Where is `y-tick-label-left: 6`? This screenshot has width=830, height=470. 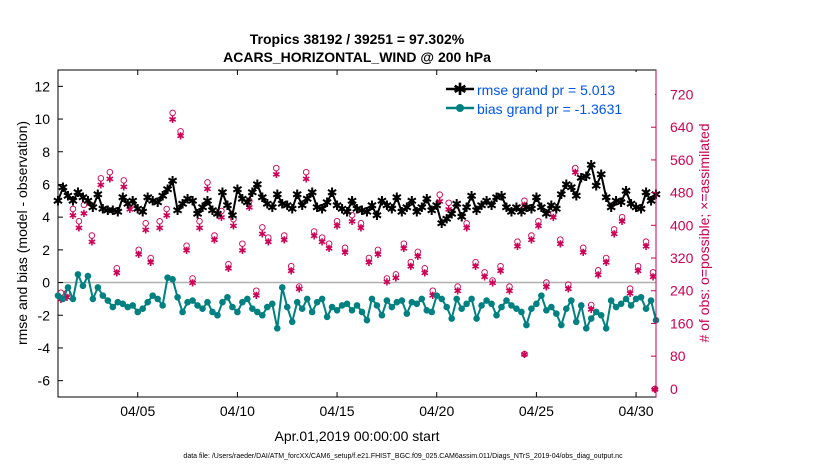
y-tick-label-left: 6 is located at coordinates (46, 184).